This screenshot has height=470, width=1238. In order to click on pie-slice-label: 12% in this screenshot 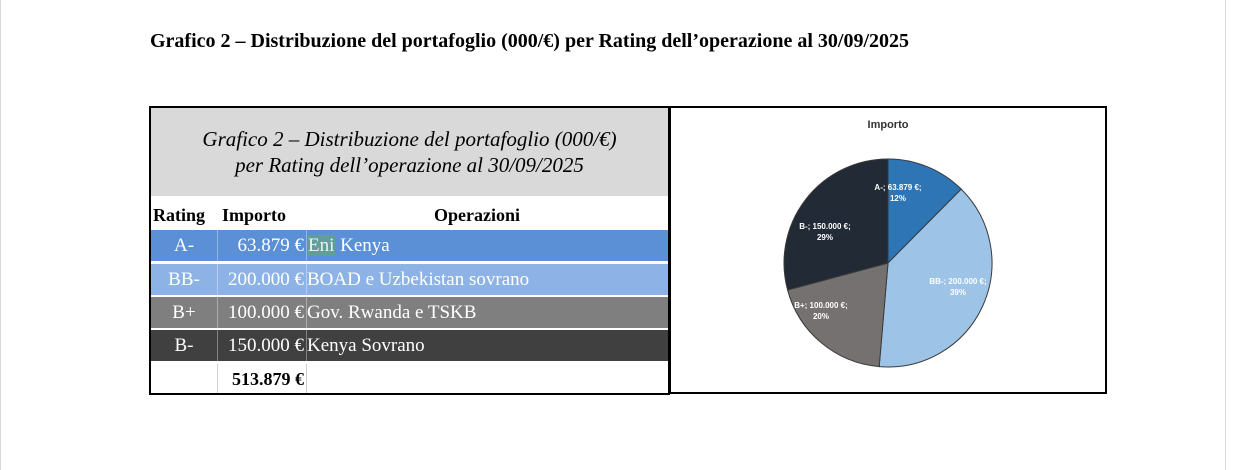, I will do `click(898, 198)`.